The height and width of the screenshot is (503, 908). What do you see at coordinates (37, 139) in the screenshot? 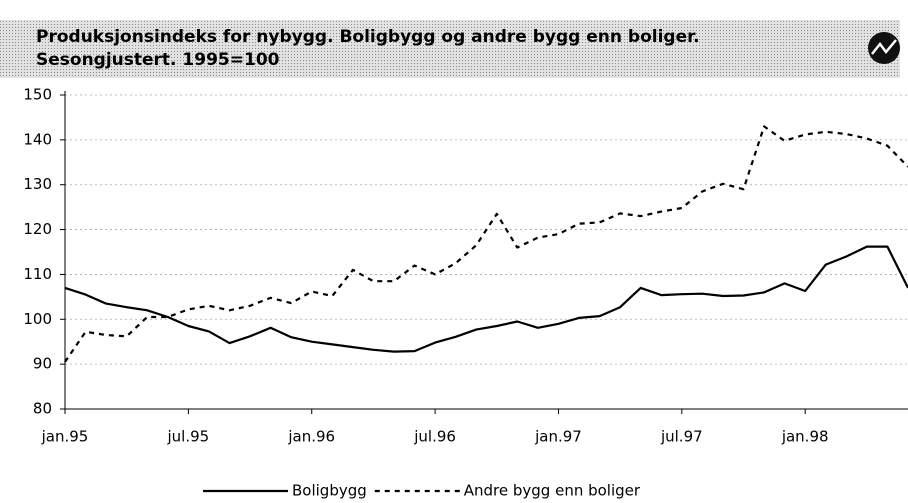
I see `y-tick-label: 140` at bounding box center [37, 139].